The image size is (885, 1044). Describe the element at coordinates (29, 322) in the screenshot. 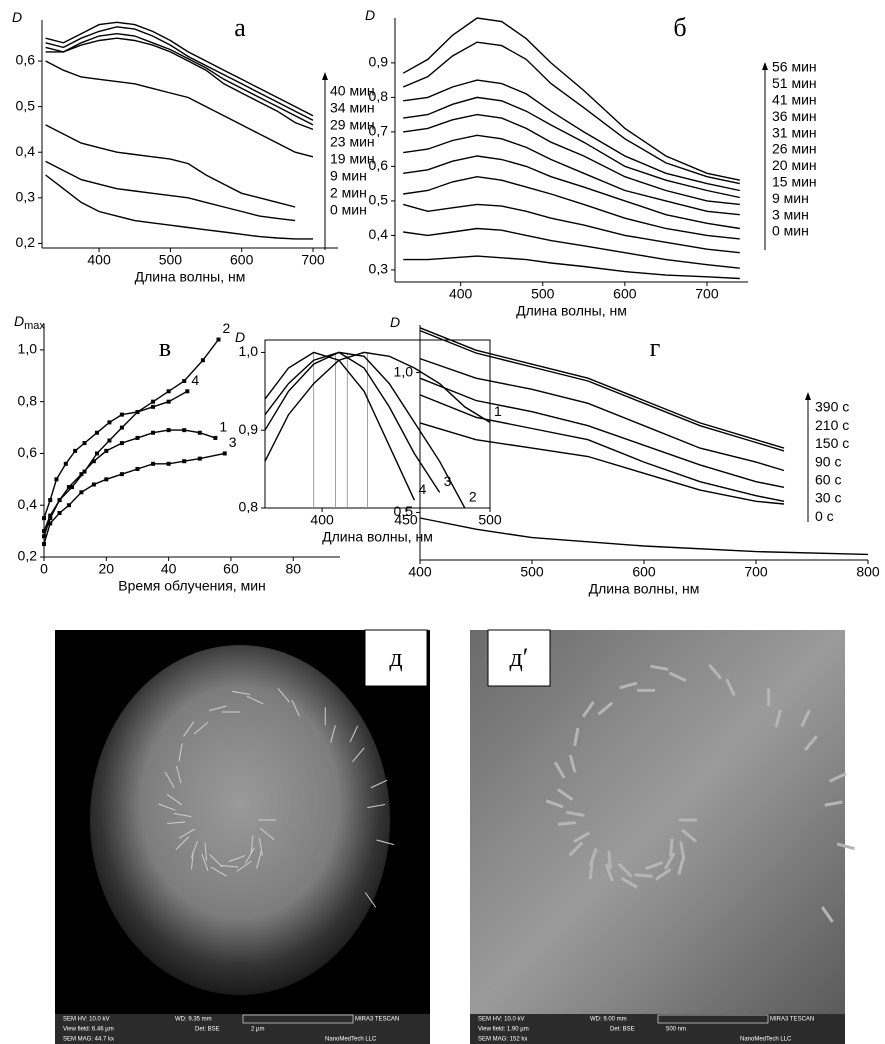

I see `y-axis-label: Dmax` at that location.